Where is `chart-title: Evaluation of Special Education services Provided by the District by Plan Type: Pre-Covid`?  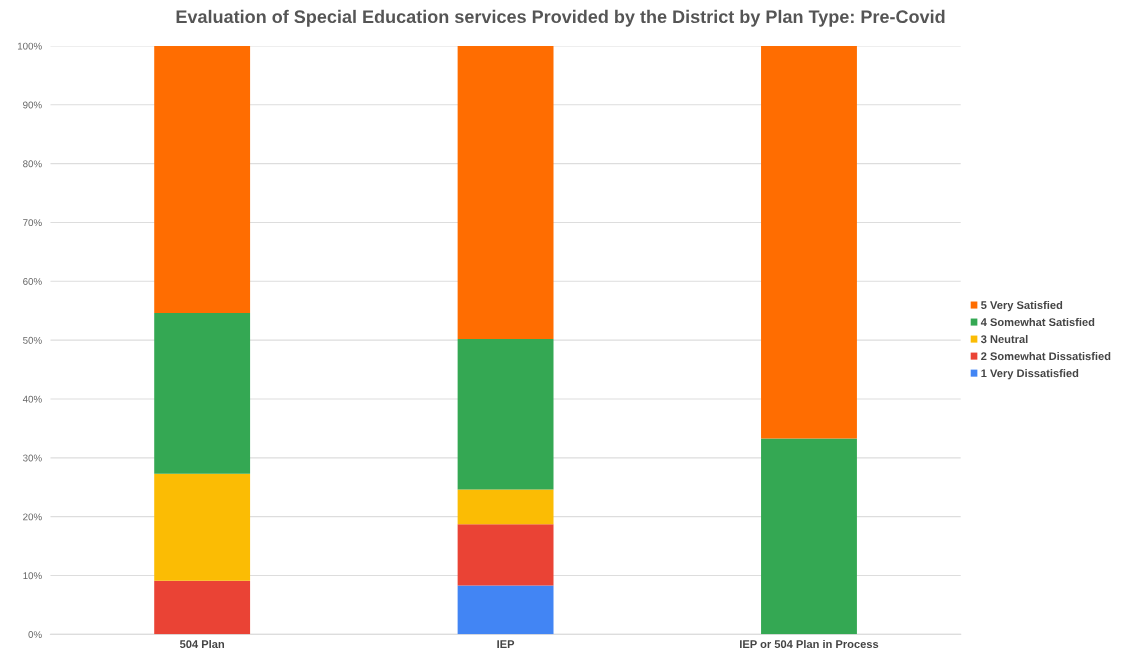 chart-title: Evaluation of Special Education services Provided by the District by Plan Type: Pre-Covid is located at coordinates (560, 18).